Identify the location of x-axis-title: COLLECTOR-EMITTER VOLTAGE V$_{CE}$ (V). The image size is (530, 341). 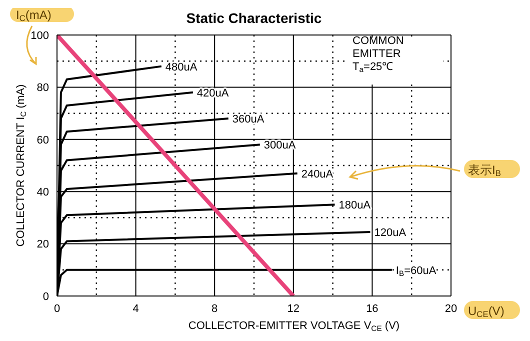
(294, 327).